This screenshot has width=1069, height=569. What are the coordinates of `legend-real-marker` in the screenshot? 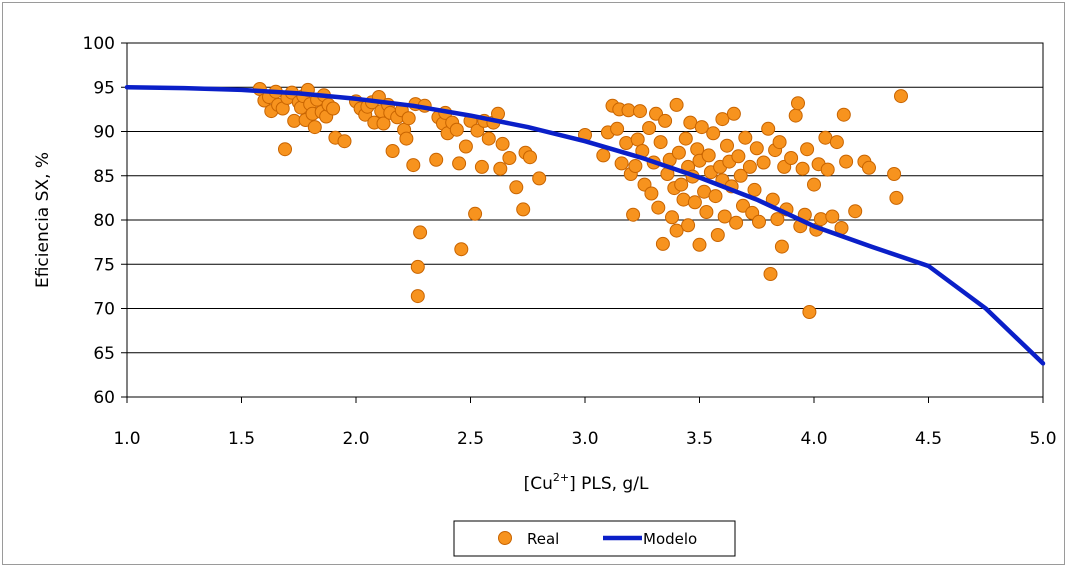 It's located at (505, 538).